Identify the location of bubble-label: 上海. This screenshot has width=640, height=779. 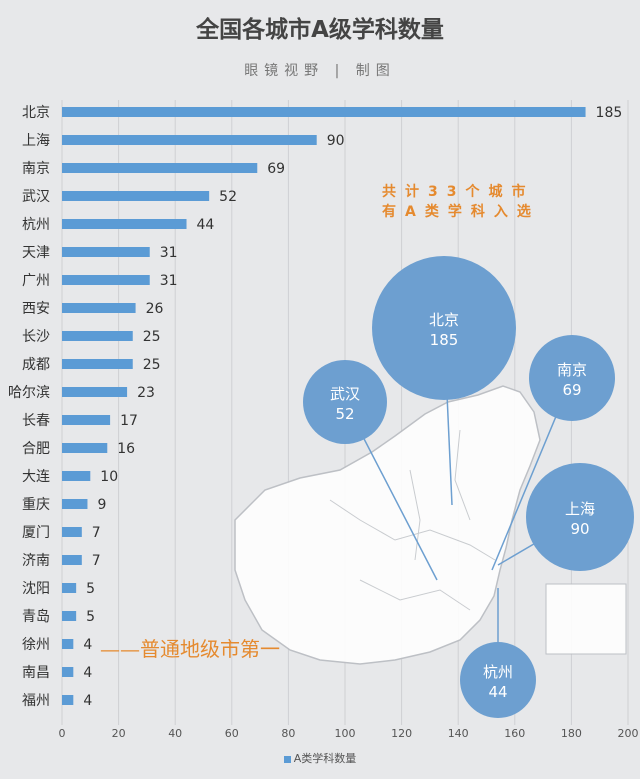
(580, 509).